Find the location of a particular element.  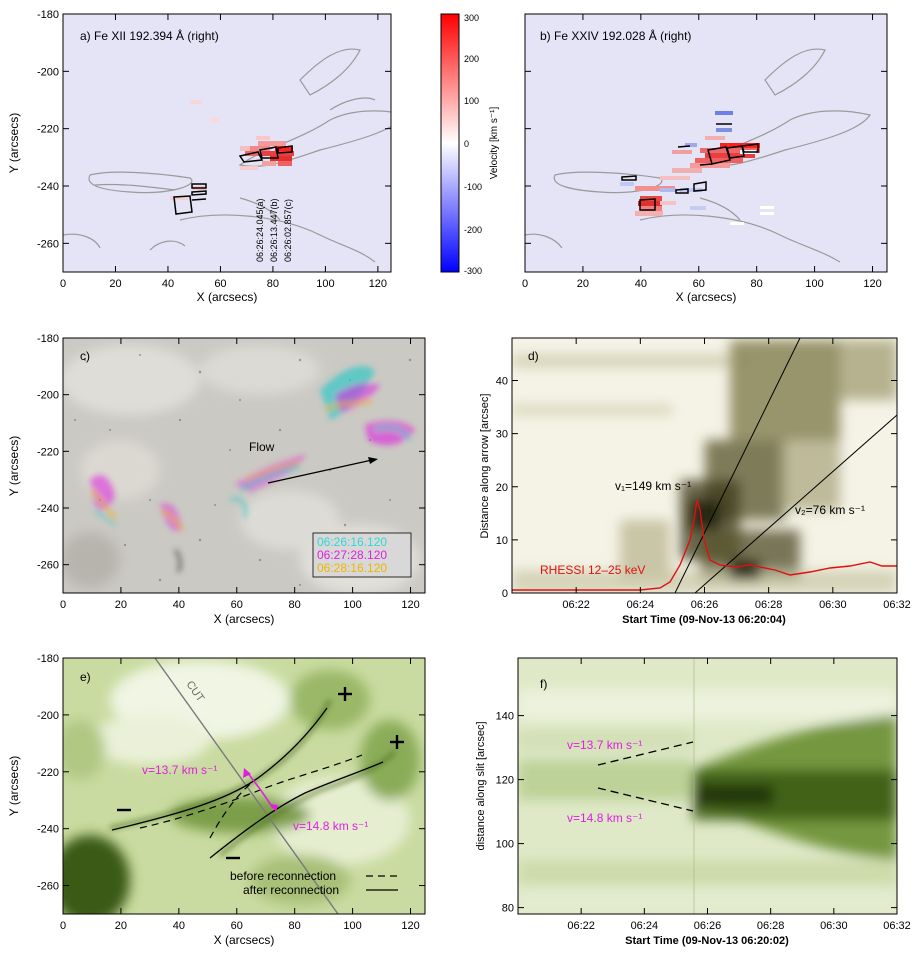

polarity-marks is located at coordinates (260, 773).